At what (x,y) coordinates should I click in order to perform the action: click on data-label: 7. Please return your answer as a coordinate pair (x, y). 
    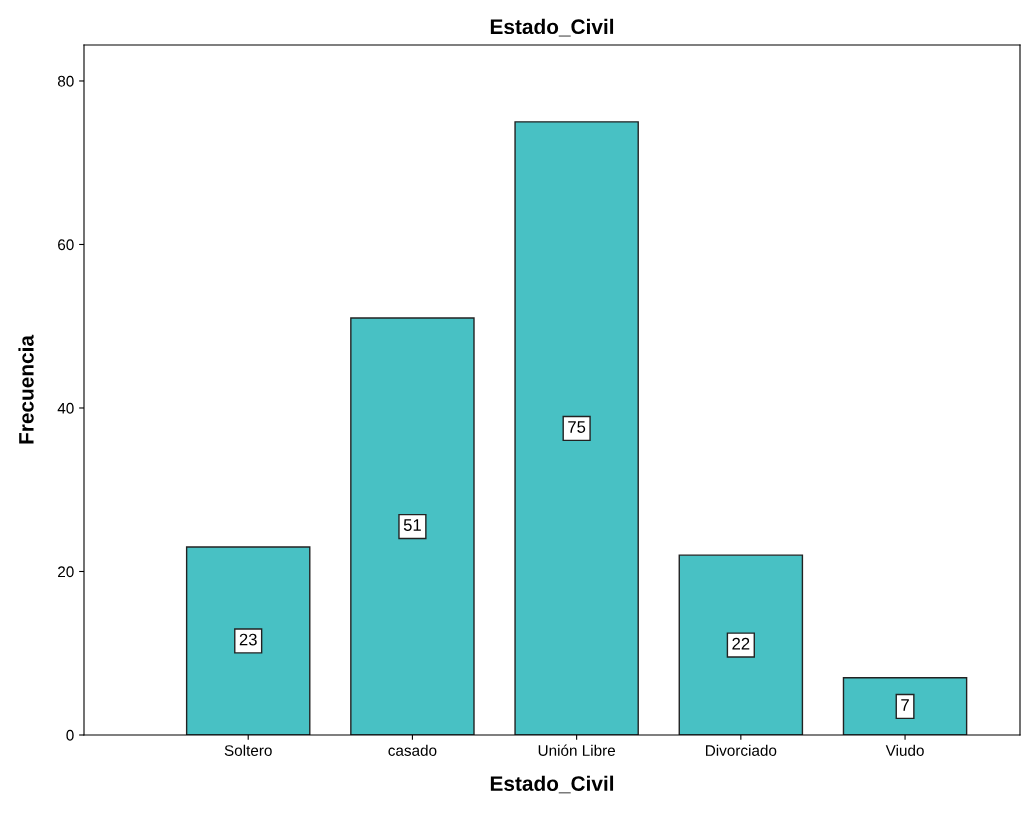
    Looking at the image, I should click on (905, 705).